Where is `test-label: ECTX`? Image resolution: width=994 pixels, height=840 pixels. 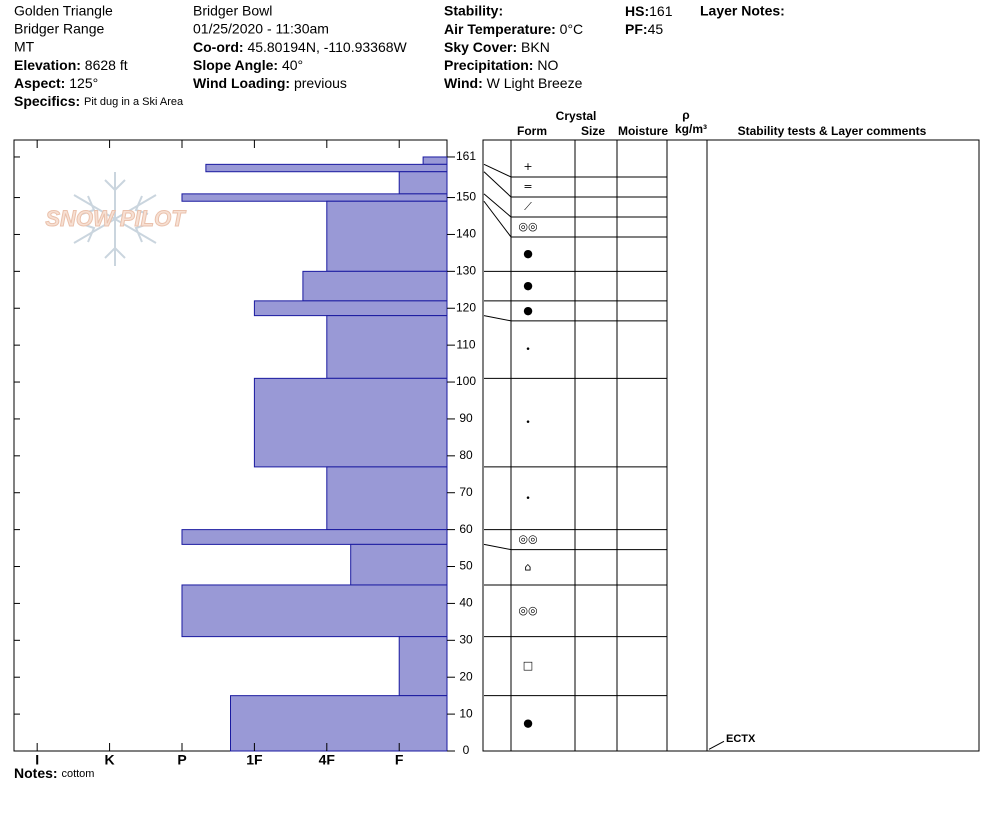
test-label: ECTX is located at coordinates (741, 739).